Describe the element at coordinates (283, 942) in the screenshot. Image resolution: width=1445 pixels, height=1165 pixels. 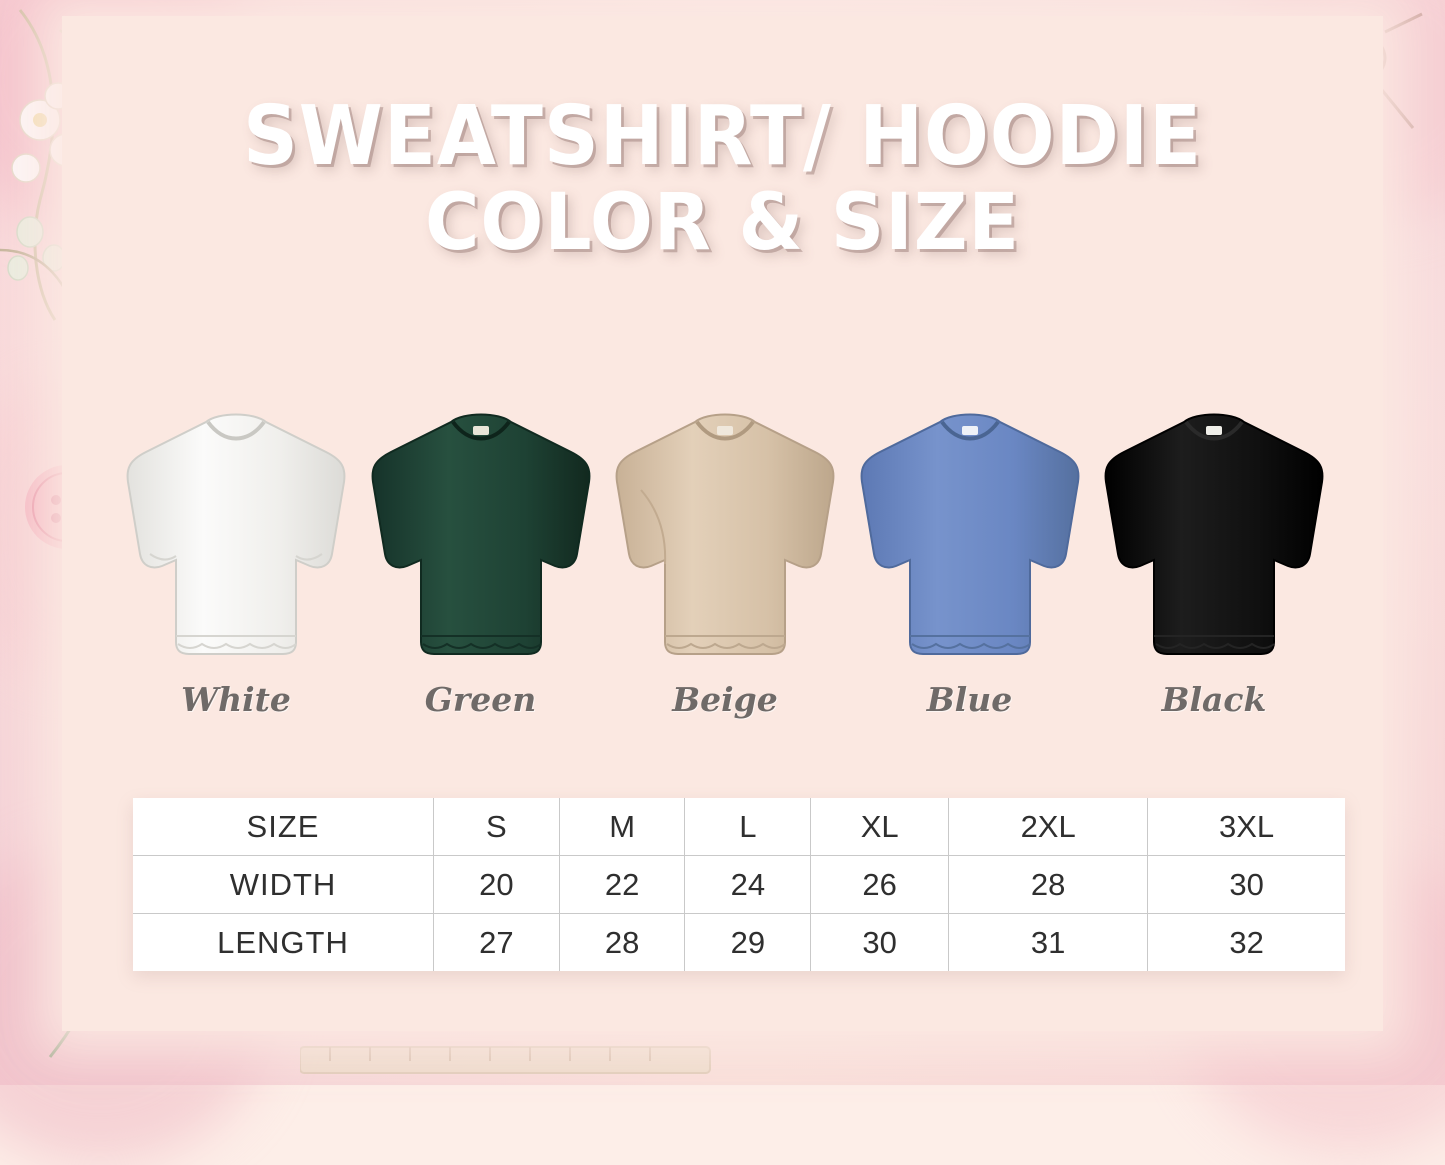
I see `row-header-length: LENGTH` at that location.